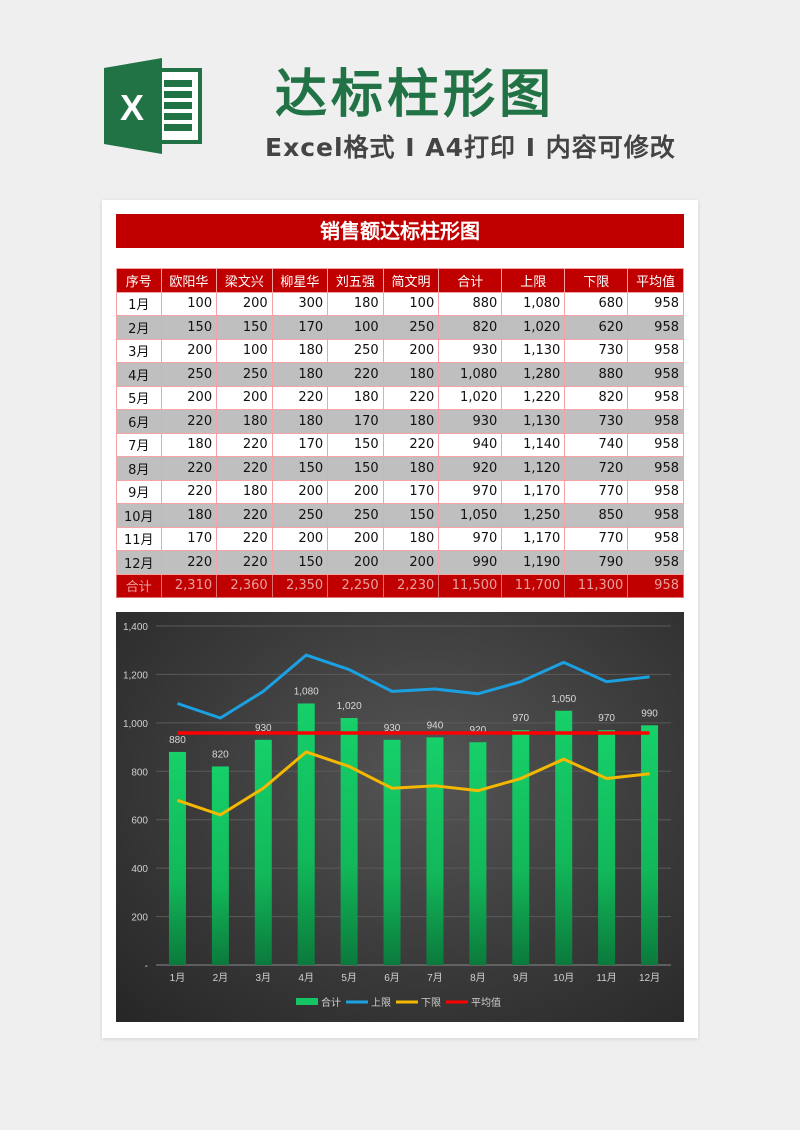 The image size is (800, 1130). What do you see at coordinates (470, 515) in the screenshot?
I see `table-cell: 1,050` at bounding box center [470, 515].